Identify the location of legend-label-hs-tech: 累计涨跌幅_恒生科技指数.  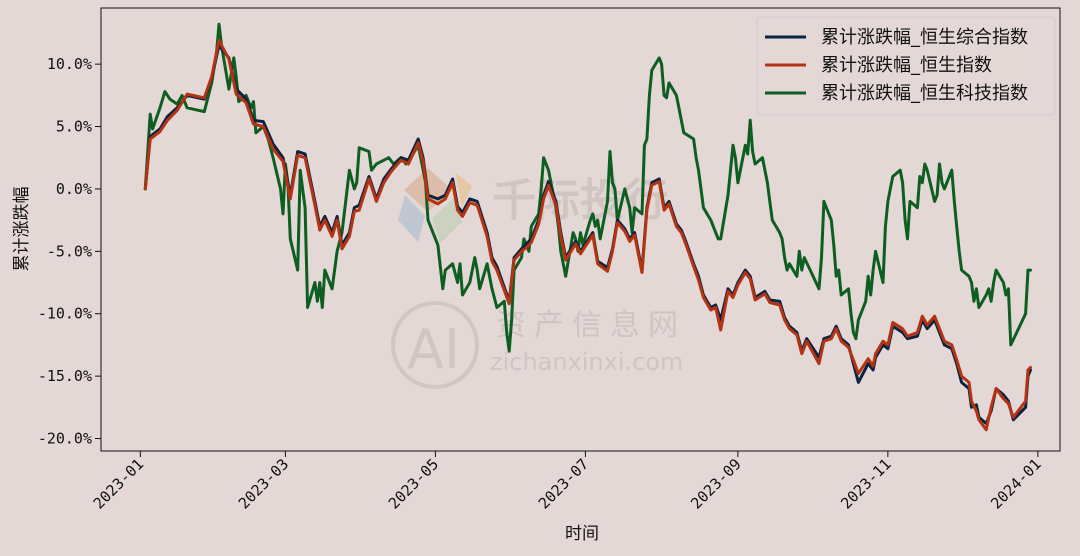
(924, 93).